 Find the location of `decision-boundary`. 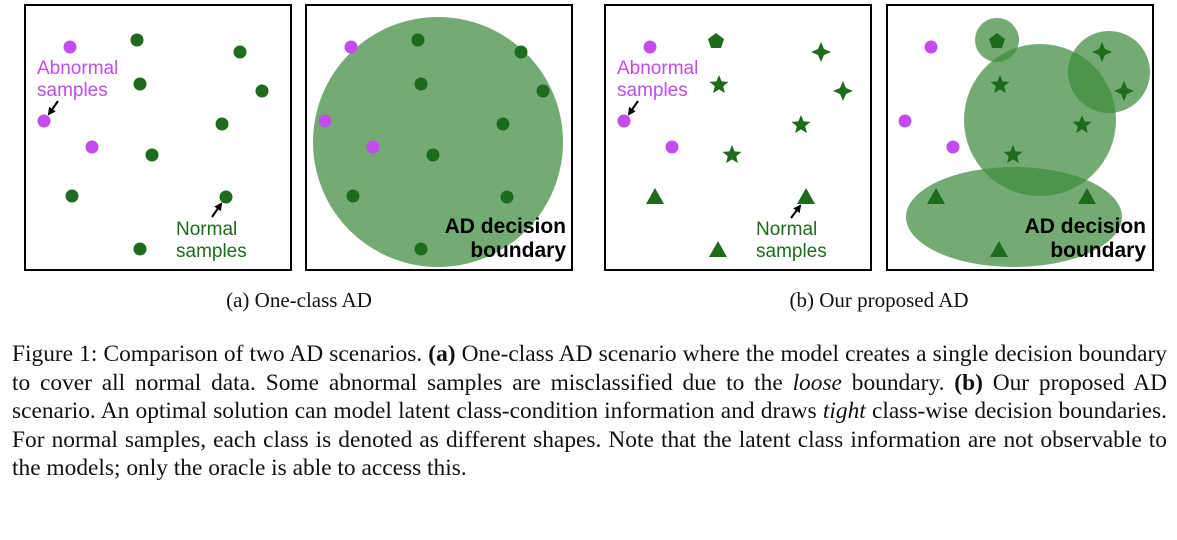

decision-boundary is located at coordinates (438, 142).